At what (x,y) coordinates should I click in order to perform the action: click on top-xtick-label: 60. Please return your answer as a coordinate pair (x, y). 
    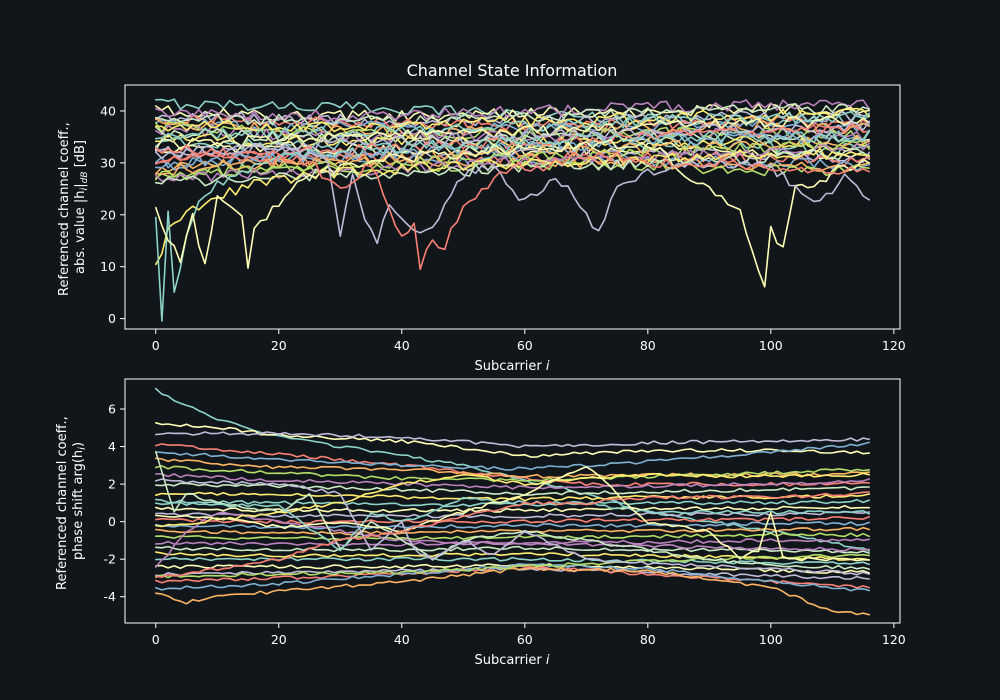
    Looking at the image, I should click on (525, 345).